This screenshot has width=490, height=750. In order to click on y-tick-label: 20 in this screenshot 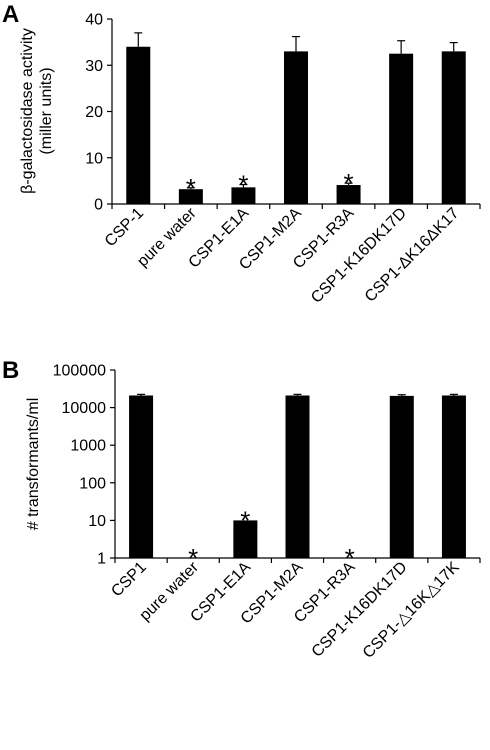, I will do `click(94, 112)`.